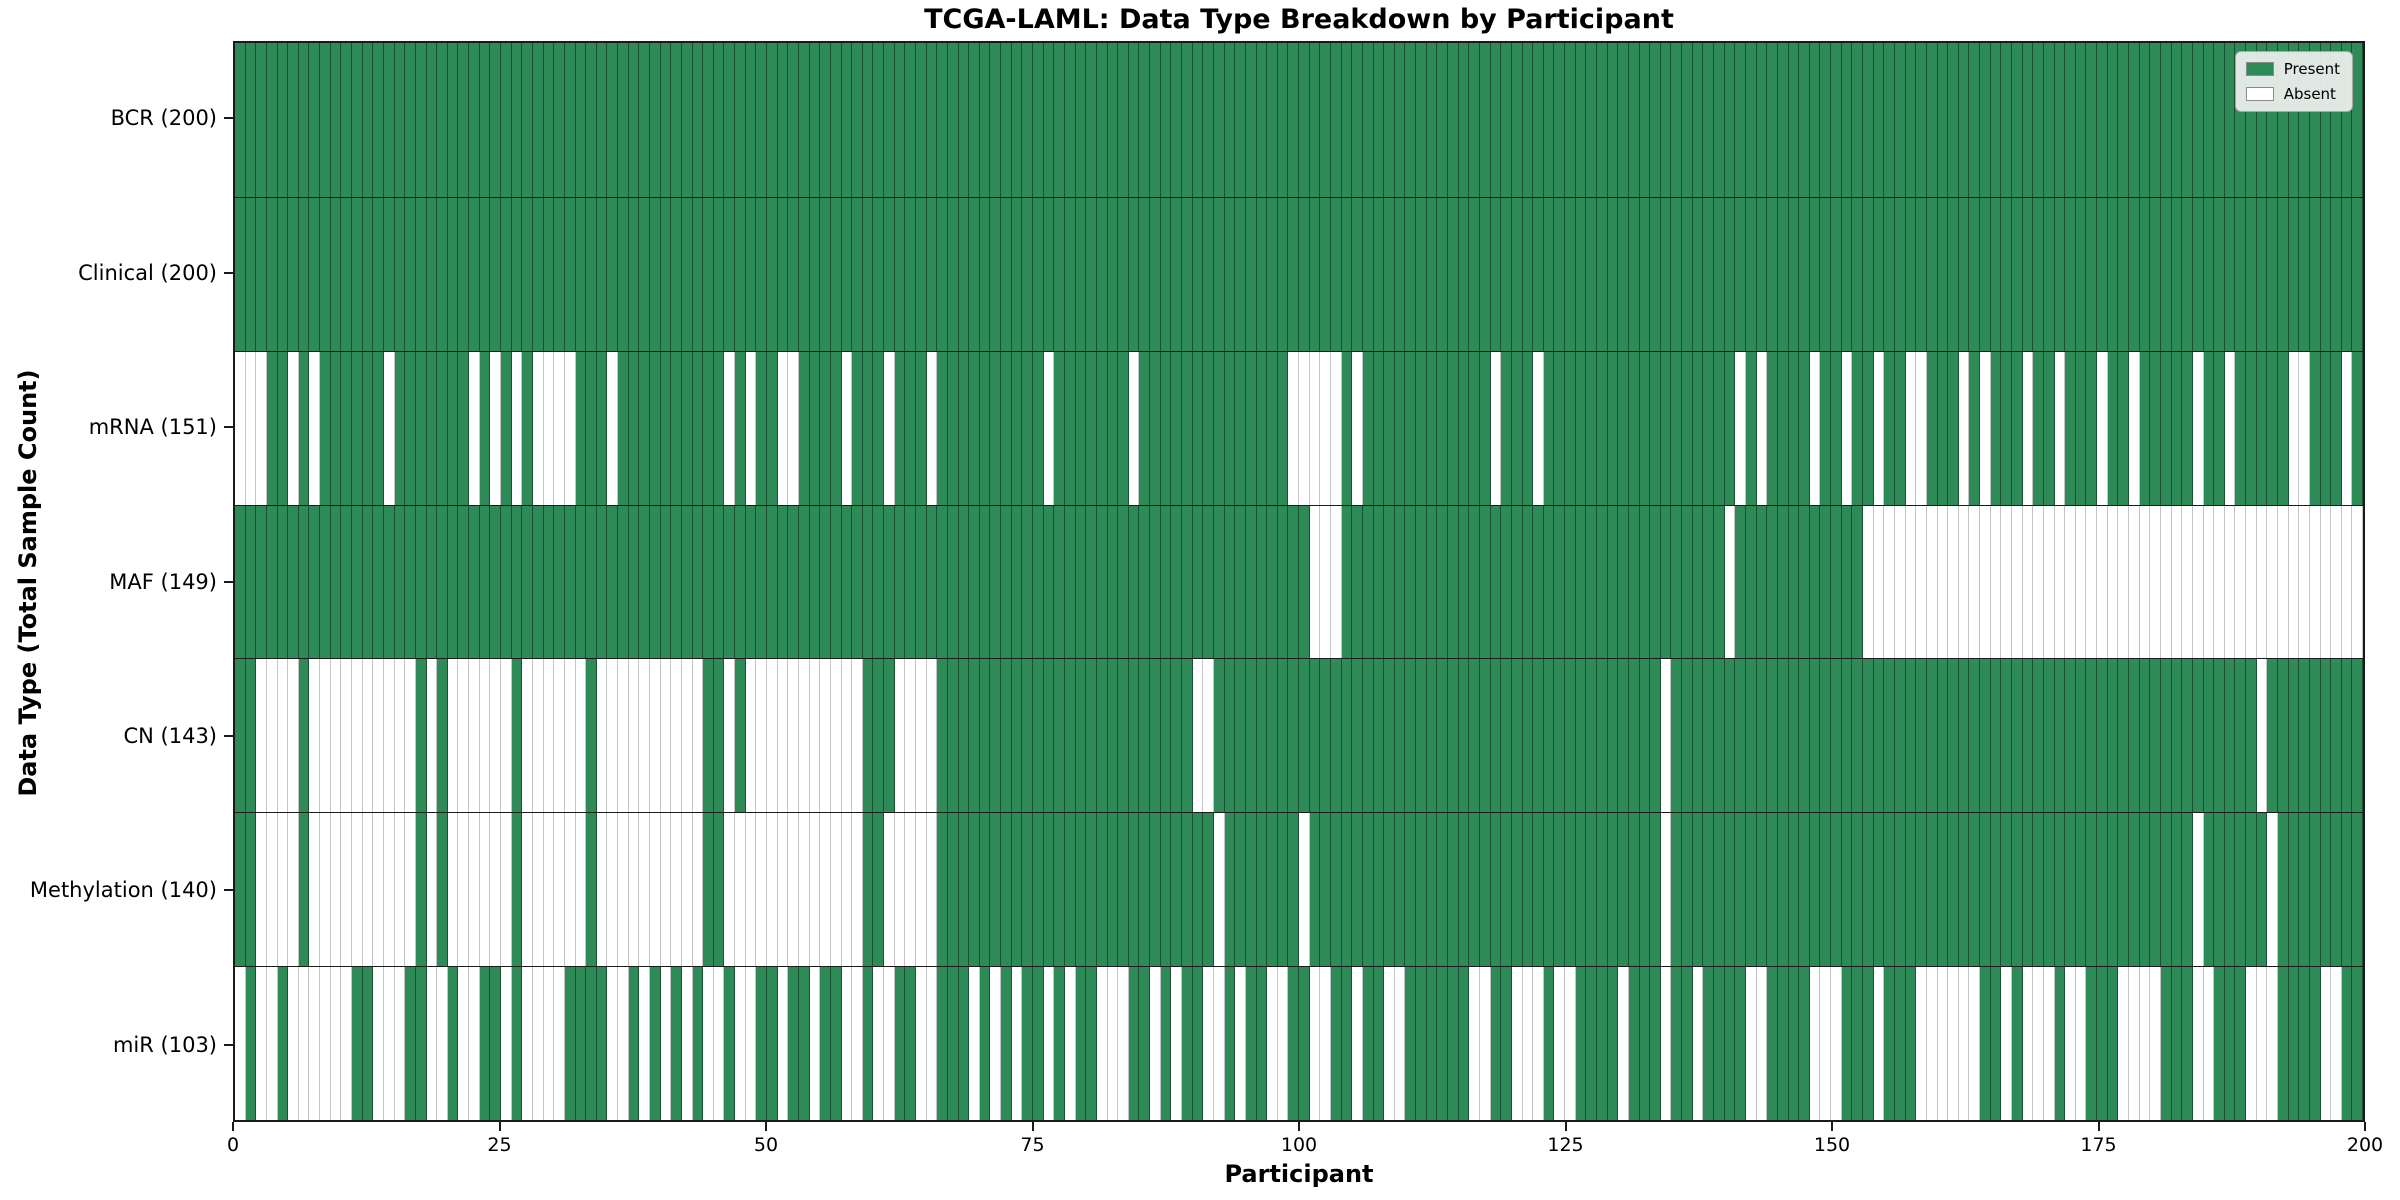 The height and width of the screenshot is (1200, 2400). I want to click on heatmap-row-MAF, so click(1299, 581).